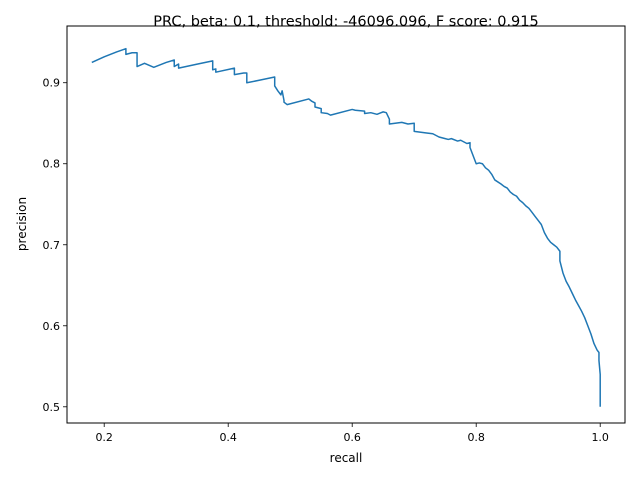 The height and width of the screenshot is (484, 640). What do you see at coordinates (352, 437) in the screenshot?
I see `x-tick-label: 0.6` at bounding box center [352, 437].